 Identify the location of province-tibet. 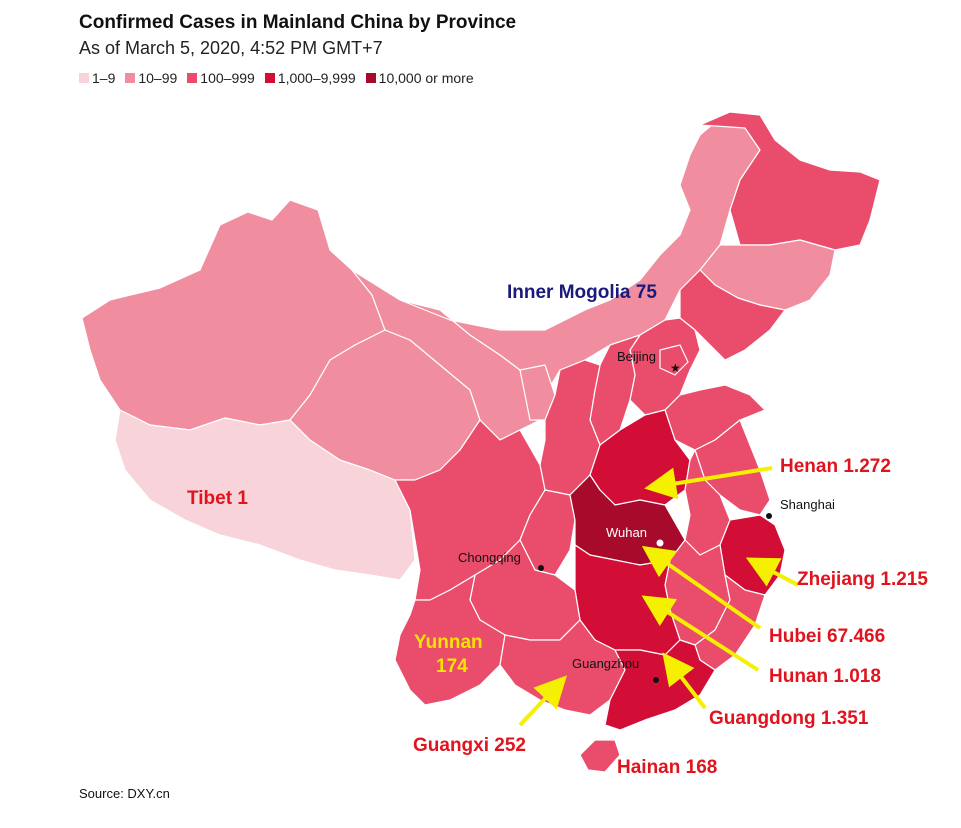
(265, 495).